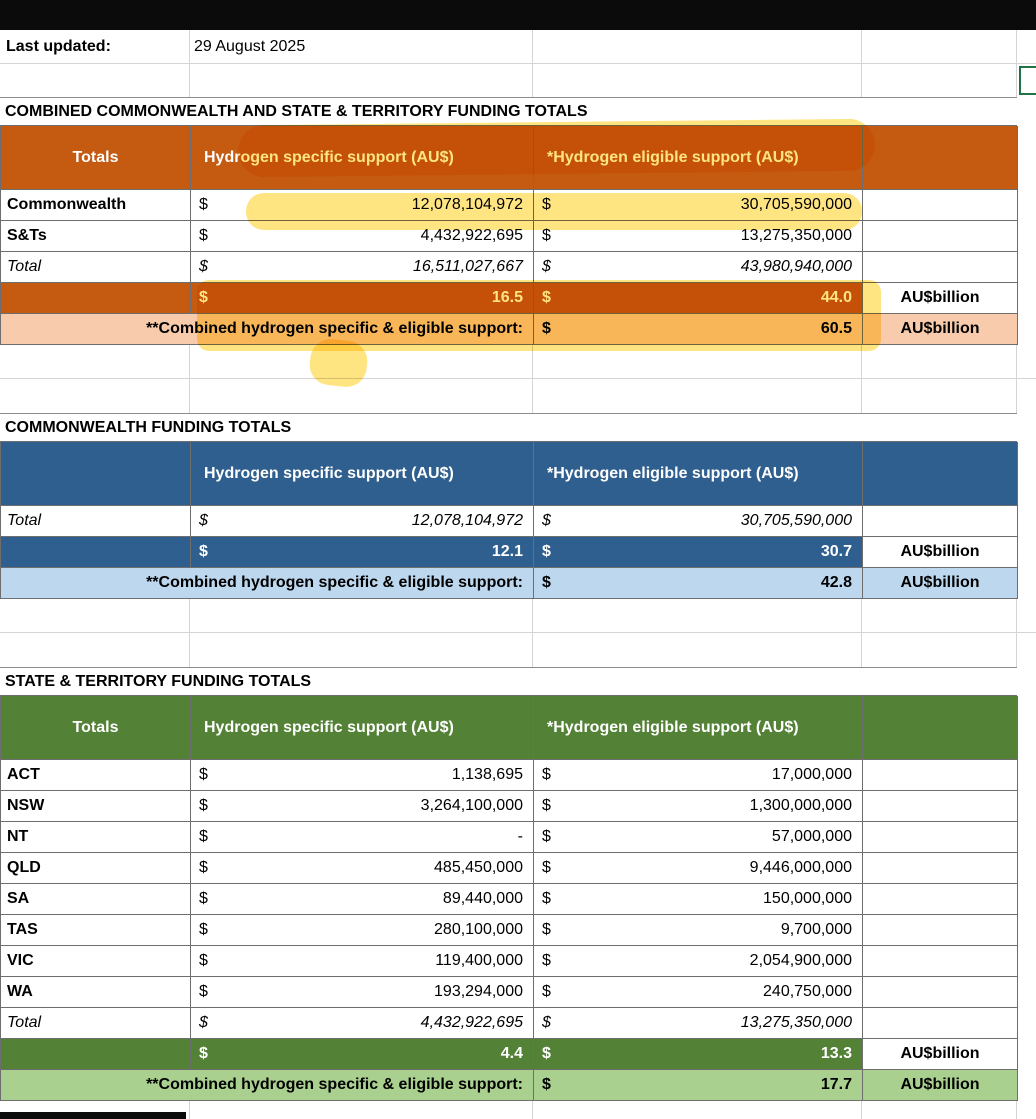 This screenshot has width=1036, height=1119. I want to click on row-label-cell: S&Ts, so click(96, 236).